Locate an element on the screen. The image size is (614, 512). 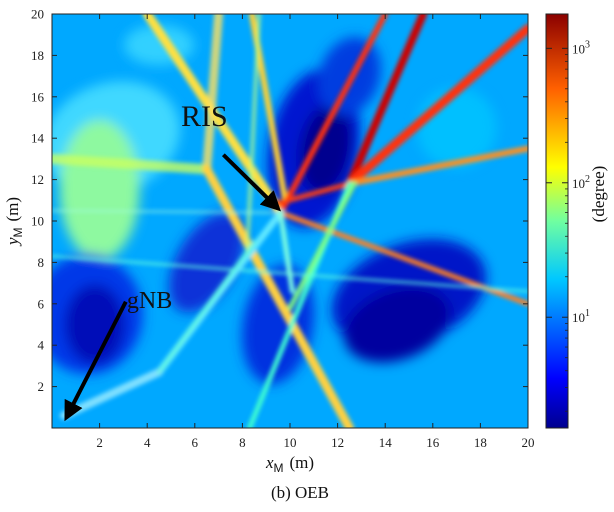
y-axis-label: yM (m) is located at coordinates (14, 222).